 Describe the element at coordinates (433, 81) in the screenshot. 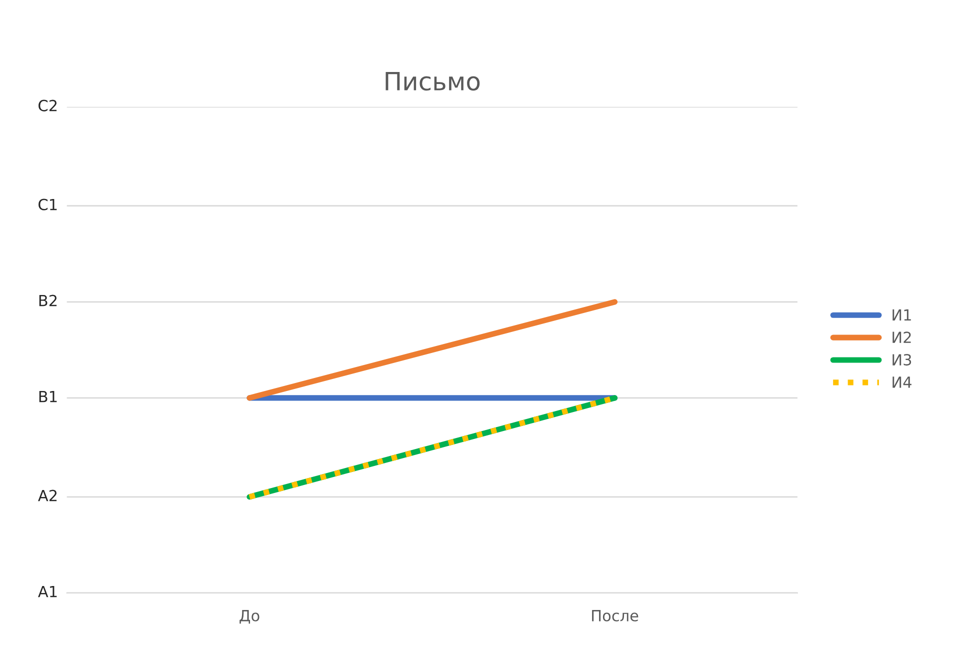

I see `chart-title: Письмо` at that location.